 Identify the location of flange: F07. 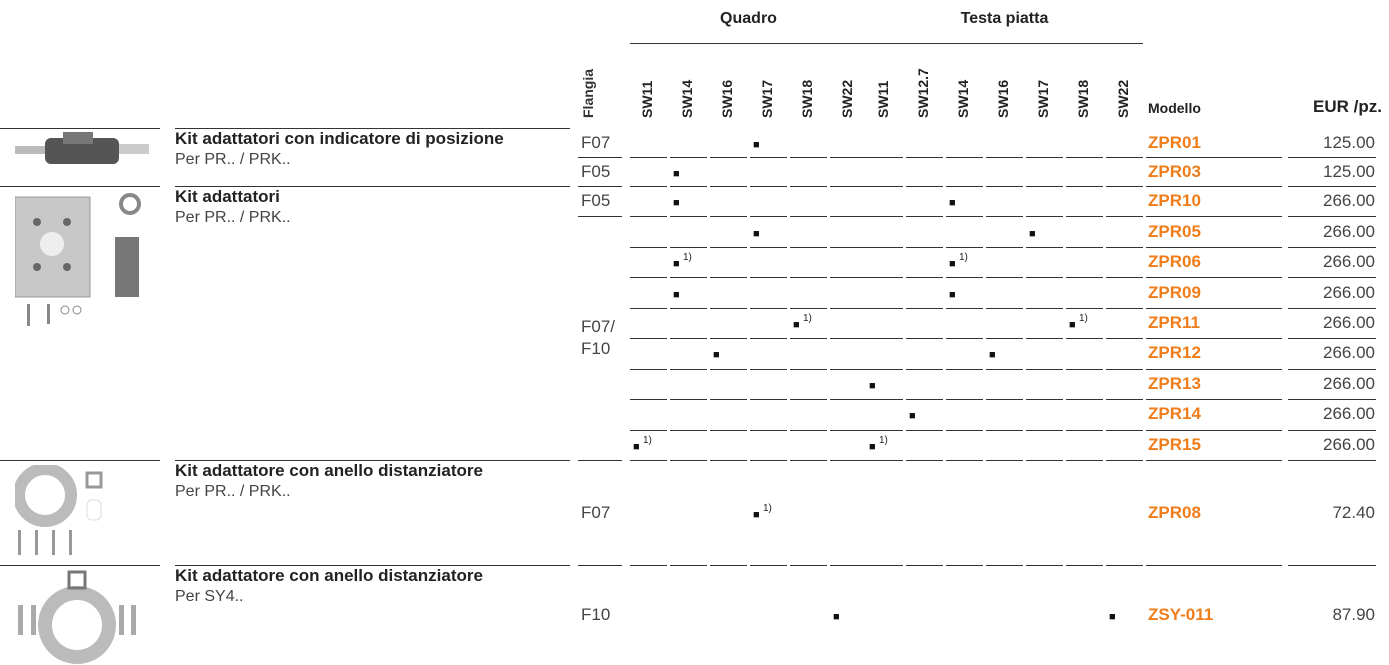
(596, 512).